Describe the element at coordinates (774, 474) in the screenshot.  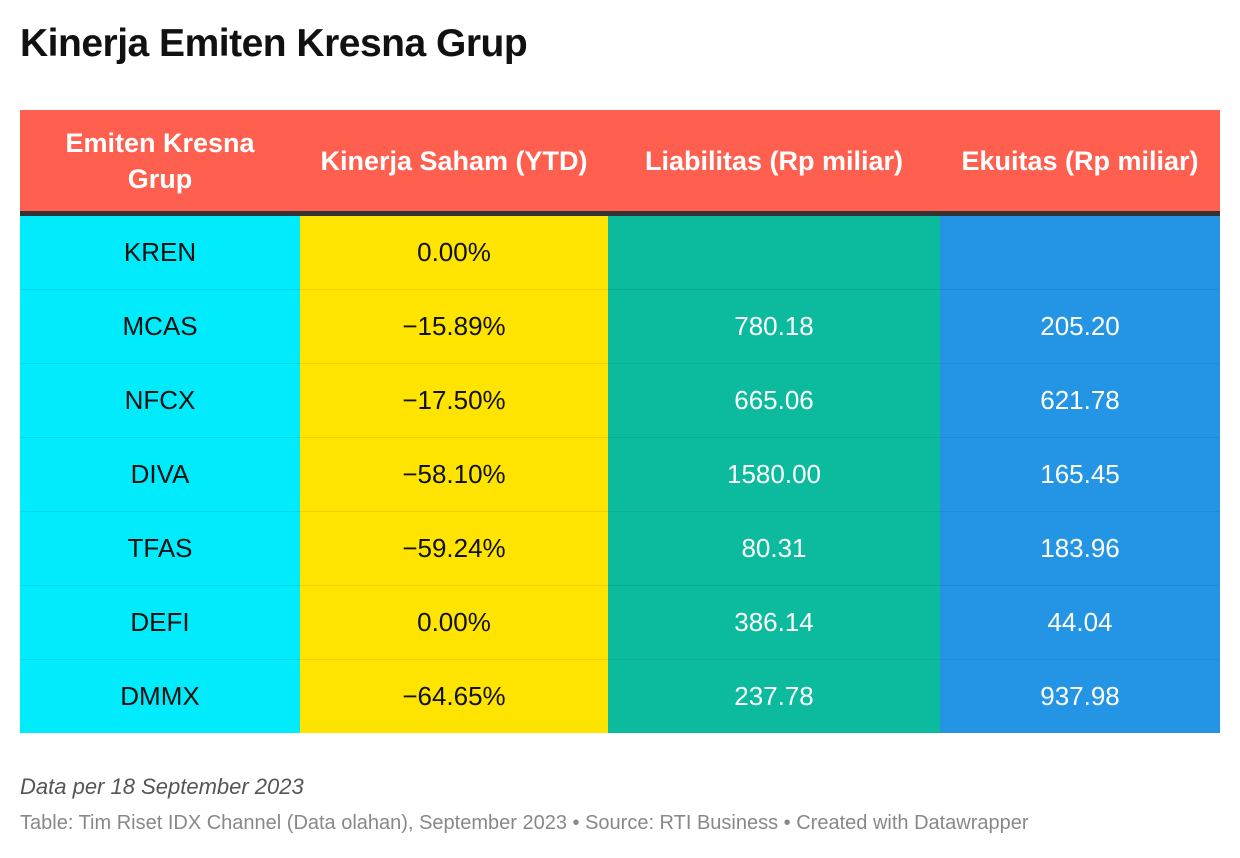
I see `cell-liabilitas: 1580.00` at that location.